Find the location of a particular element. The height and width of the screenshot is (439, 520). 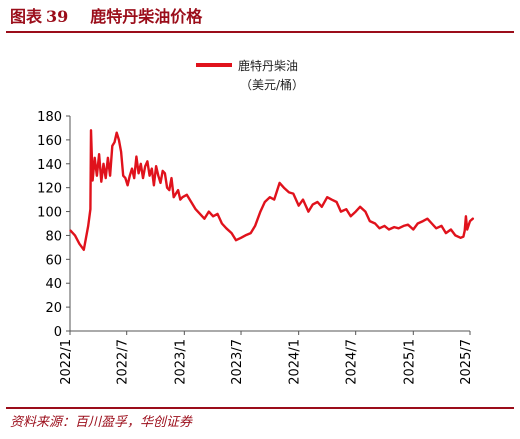

y-tick-label: 120 is located at coordinates (49, 189).